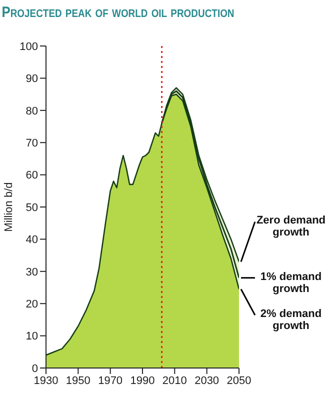 This screenshot has height=404, width=325. Describe the element at coordinates (118, 13) in the screenshot. I see `chart-title: Projected peak of world oil production` at that location.